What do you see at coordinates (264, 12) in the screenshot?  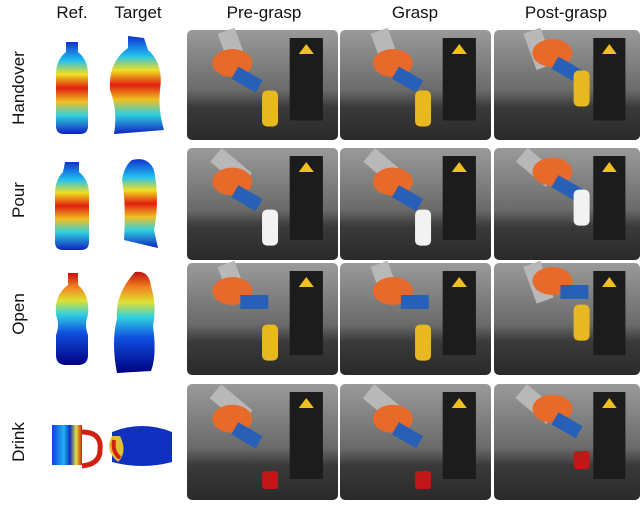 I see `column-header: Pre-grasp` at bounding box center [264, 12].